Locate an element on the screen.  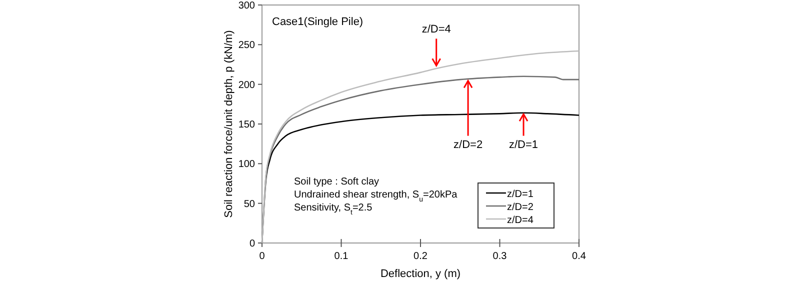
annotation: z/D=1 is located at coordinates (523, 144).